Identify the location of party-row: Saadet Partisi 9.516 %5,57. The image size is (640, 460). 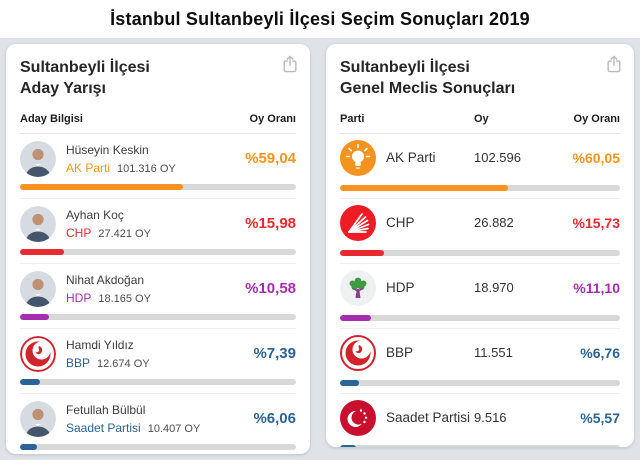
(480, 420).